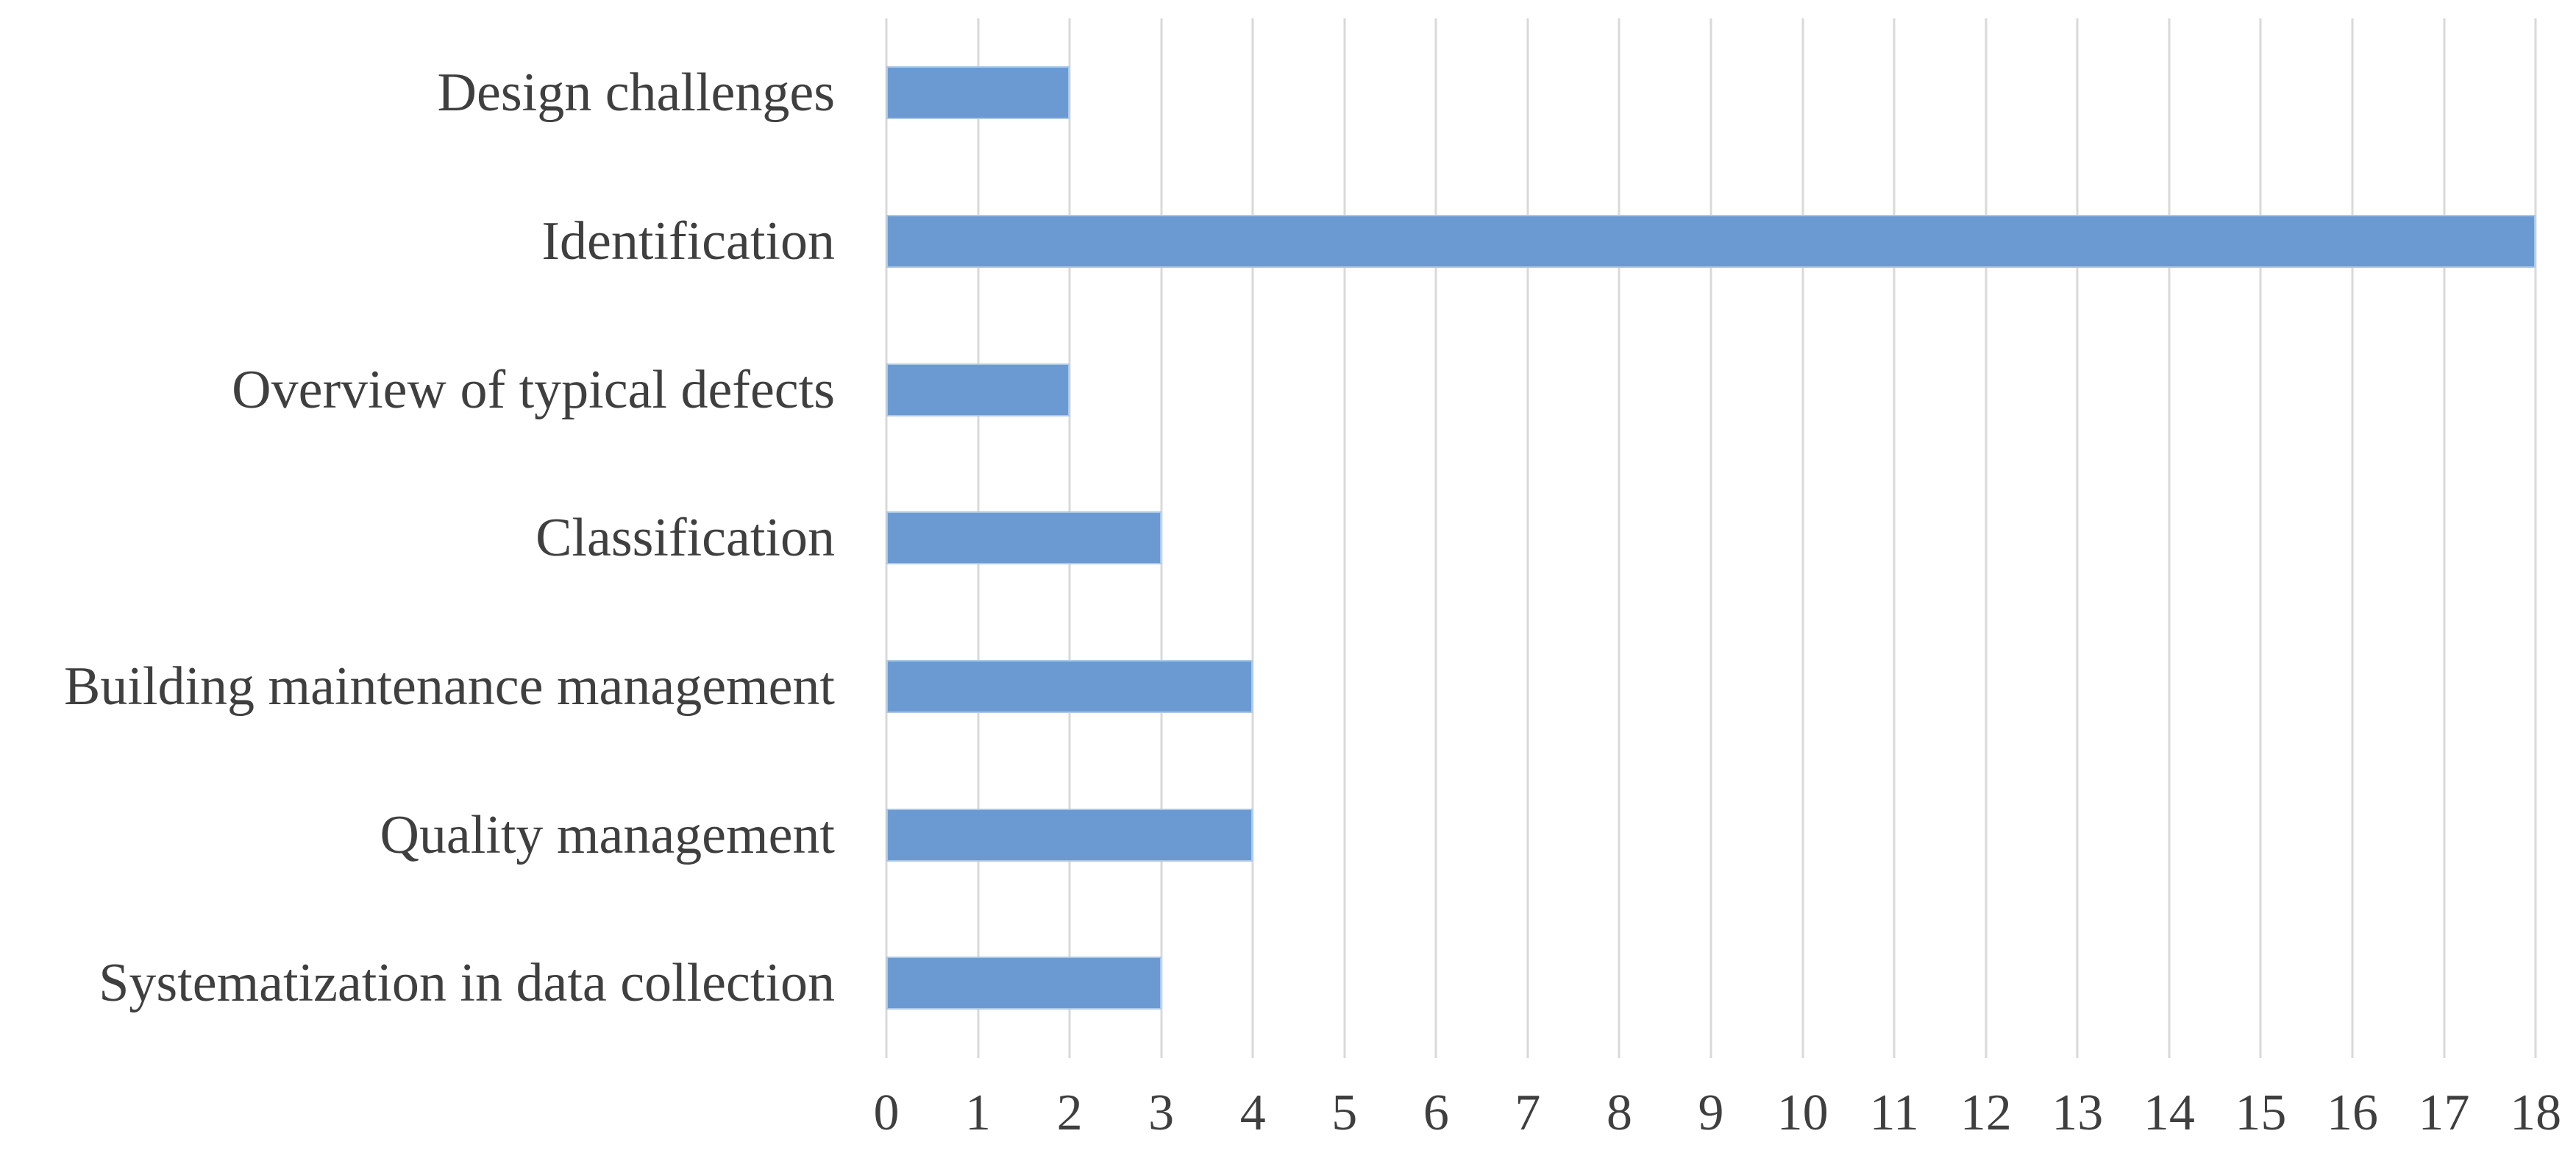  I want to click on x-tick-label: 6, so click(1436, 1113).